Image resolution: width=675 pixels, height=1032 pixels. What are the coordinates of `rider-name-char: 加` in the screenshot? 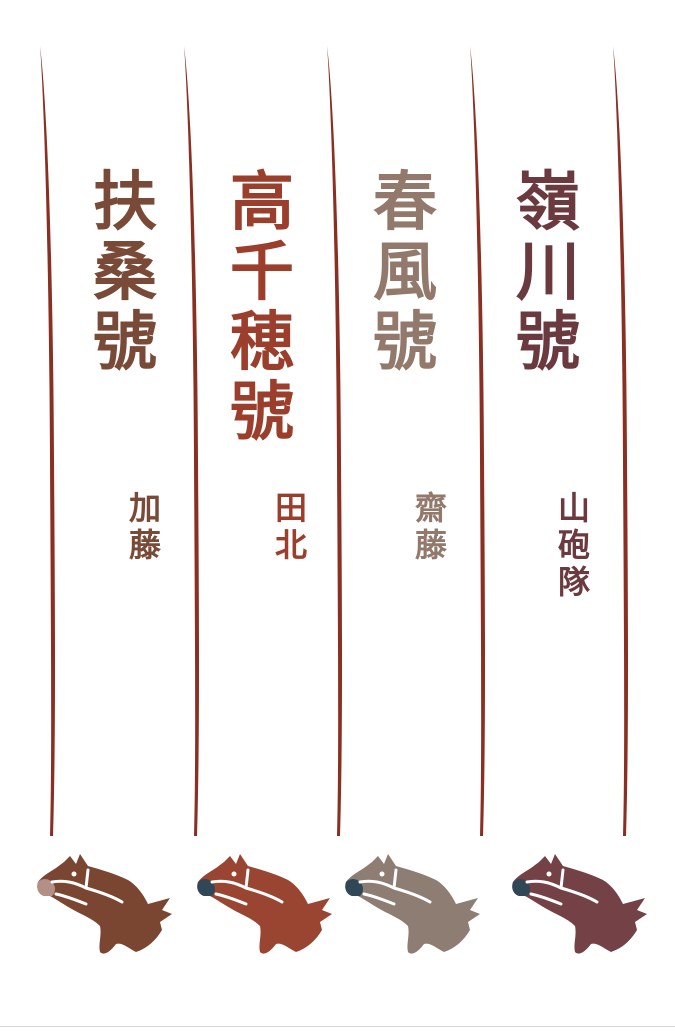 It's located at (144, 508).